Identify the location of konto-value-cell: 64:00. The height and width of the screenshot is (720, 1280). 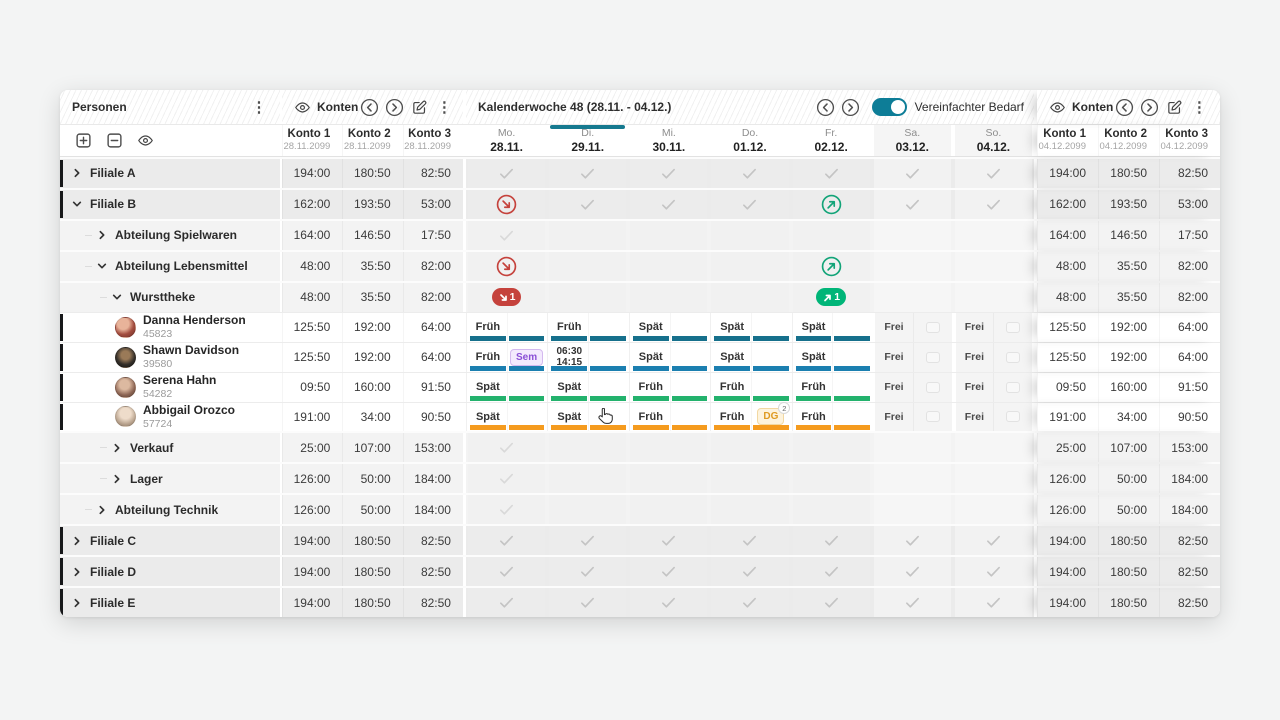
(1189, 327).